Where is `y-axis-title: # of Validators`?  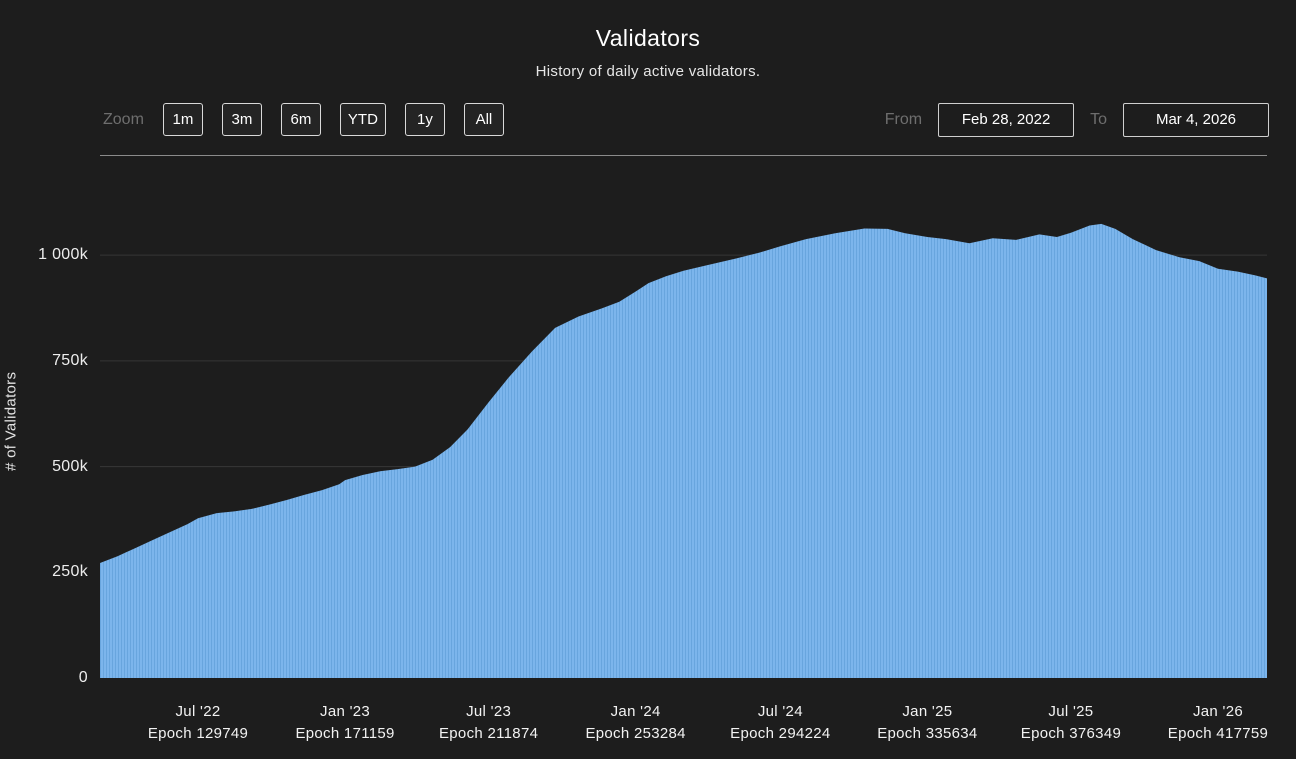 y-axis-title: # of Validators is located at coordinates (11, 421).